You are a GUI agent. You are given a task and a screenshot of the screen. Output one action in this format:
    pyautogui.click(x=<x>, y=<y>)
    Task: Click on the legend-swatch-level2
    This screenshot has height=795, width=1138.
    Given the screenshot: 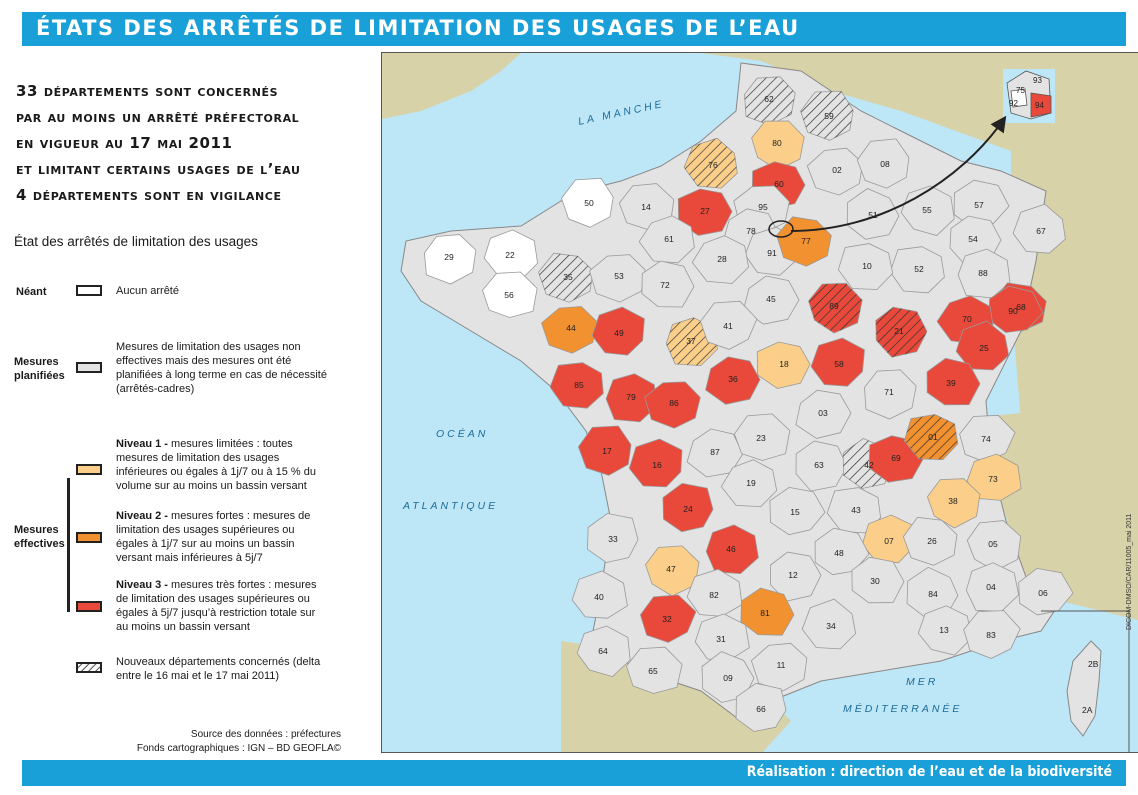 What is the action you would take?
    pyautogui.click(x=89, y=537)
    